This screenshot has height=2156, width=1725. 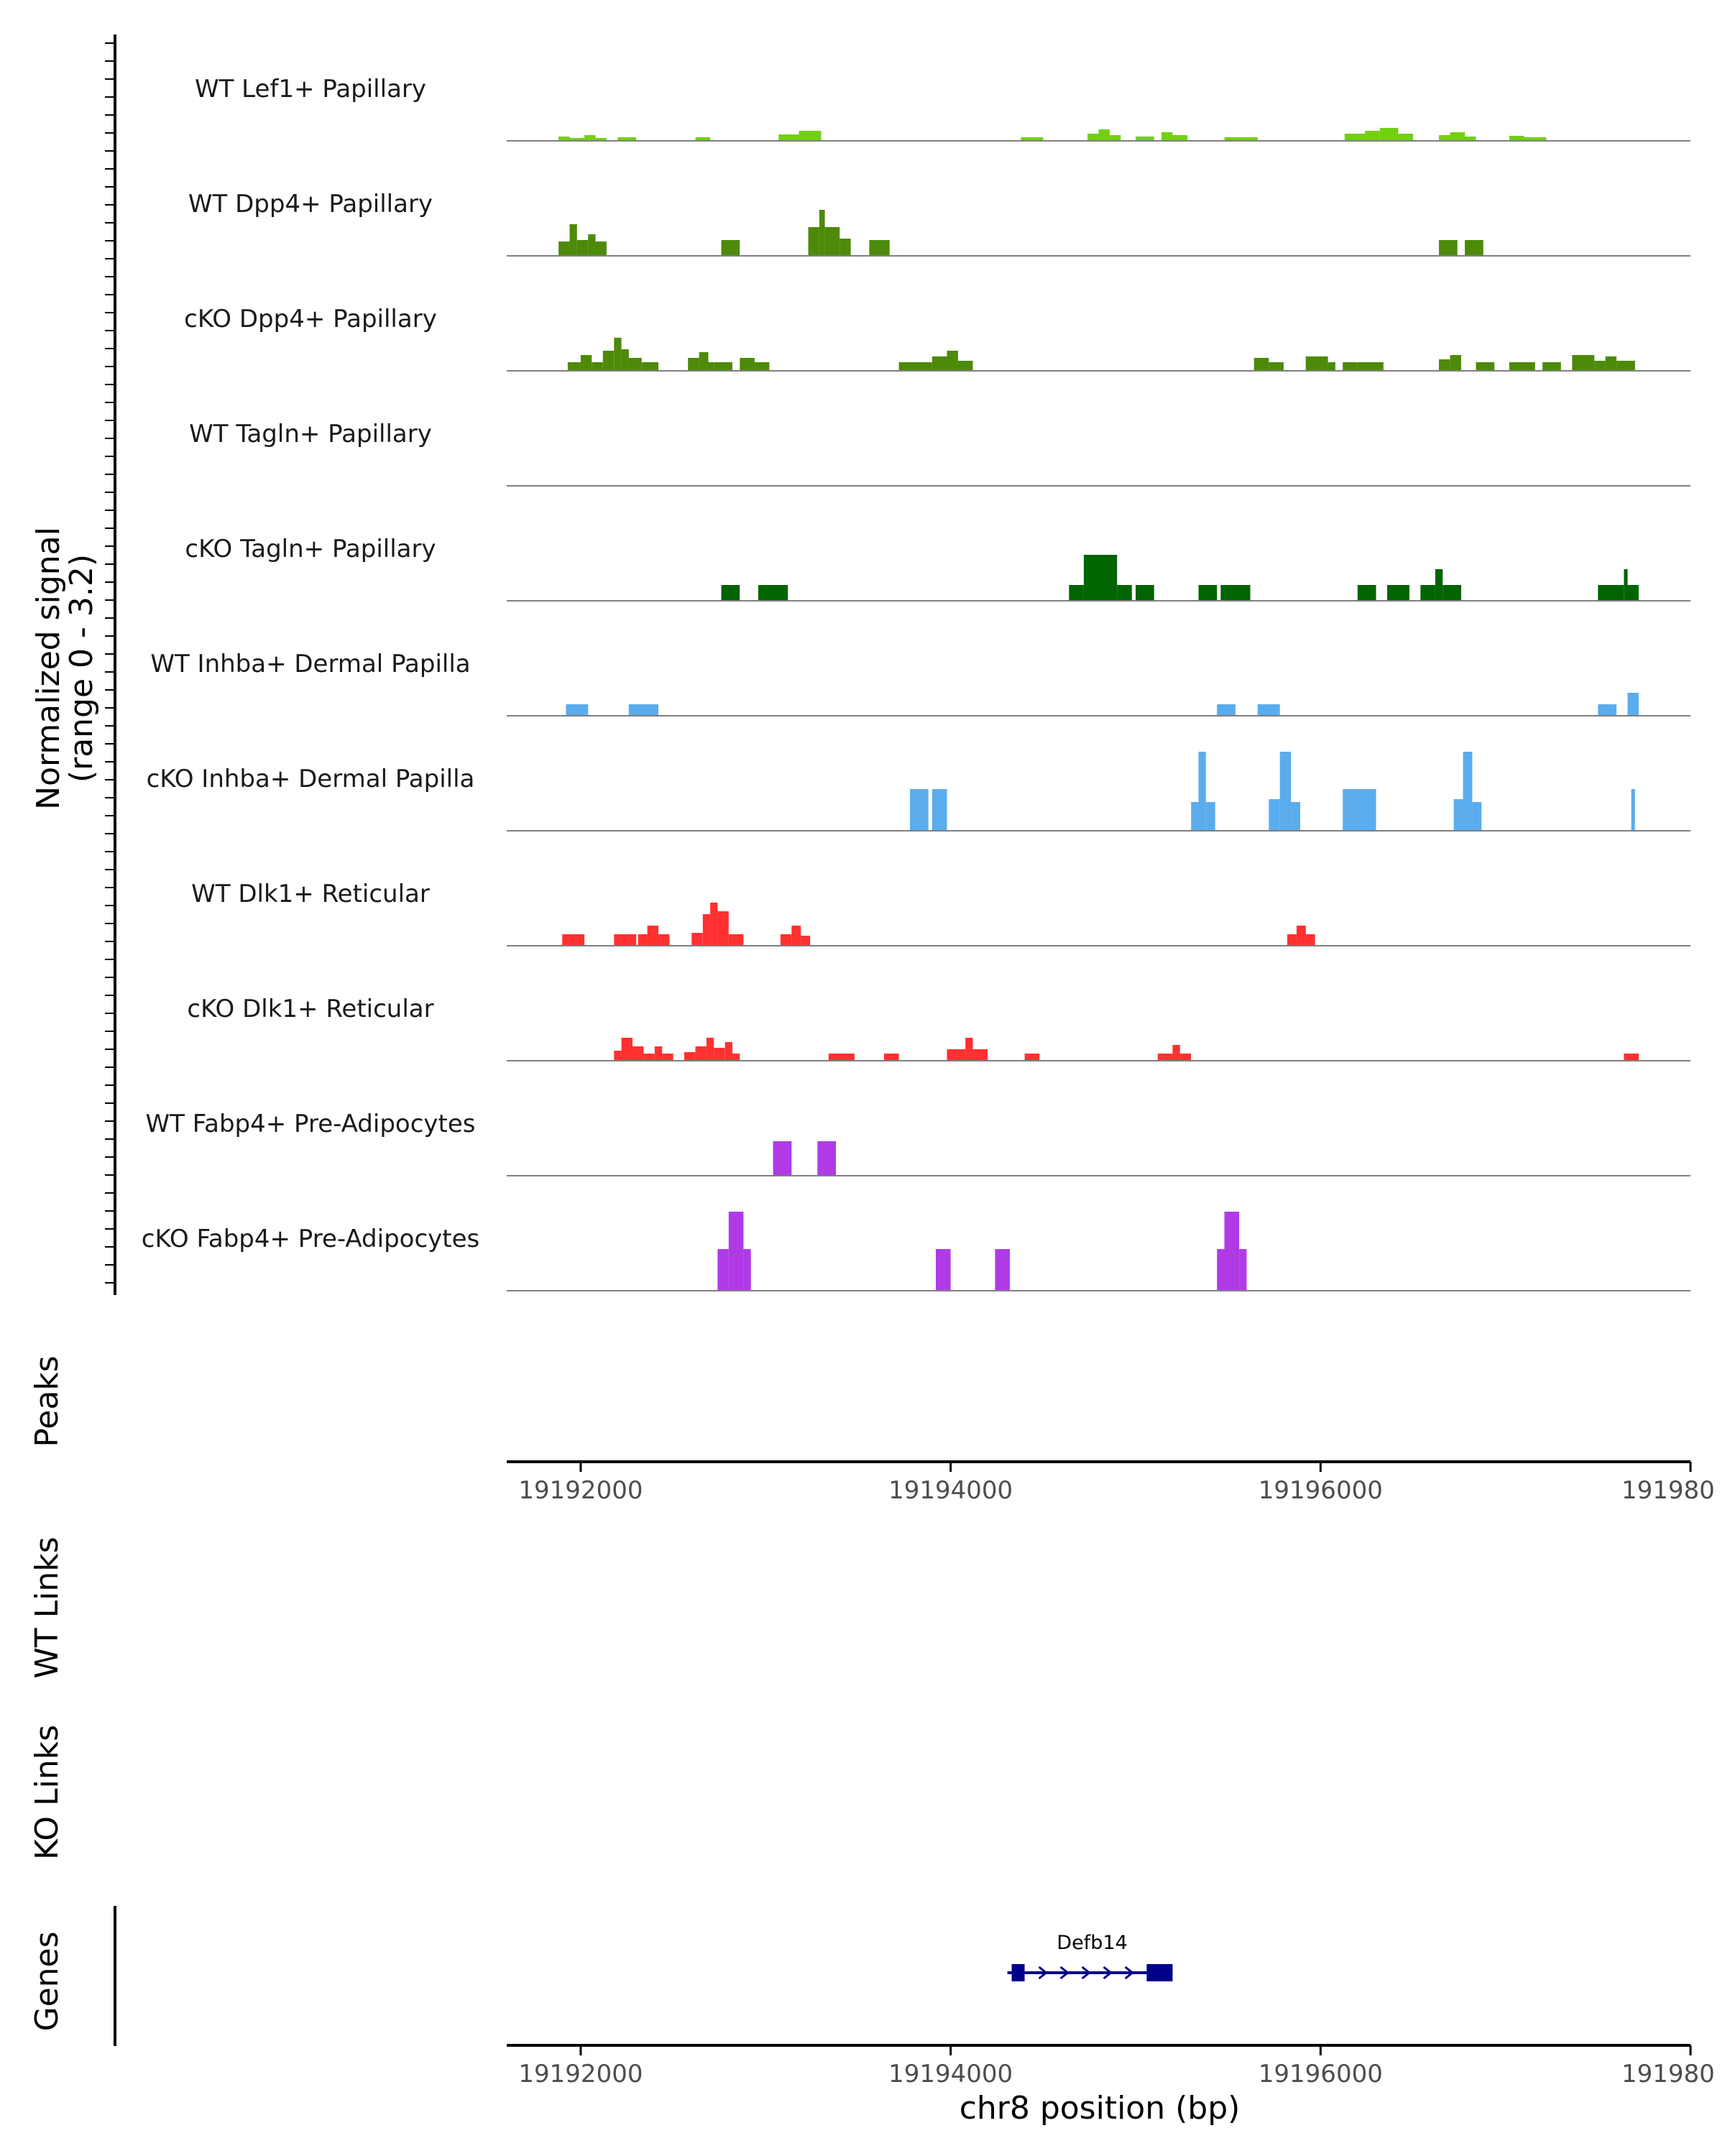 I want to click on track: cKO Tagln+ Papillary, so click(x=937, y=568).